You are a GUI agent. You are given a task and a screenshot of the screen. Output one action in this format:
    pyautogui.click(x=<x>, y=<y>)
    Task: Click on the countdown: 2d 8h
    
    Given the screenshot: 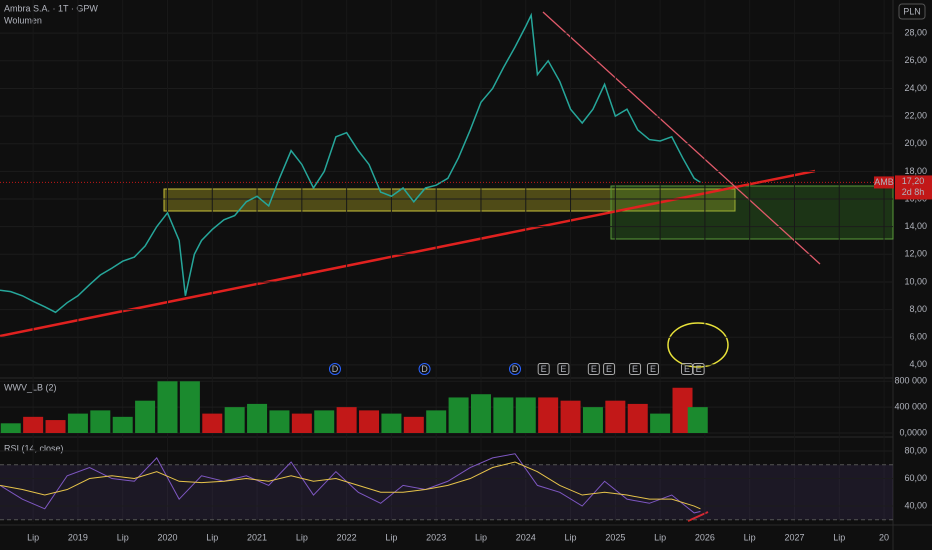 What is the action you would take?
    pyautogui.click(x=913, y=192)
    